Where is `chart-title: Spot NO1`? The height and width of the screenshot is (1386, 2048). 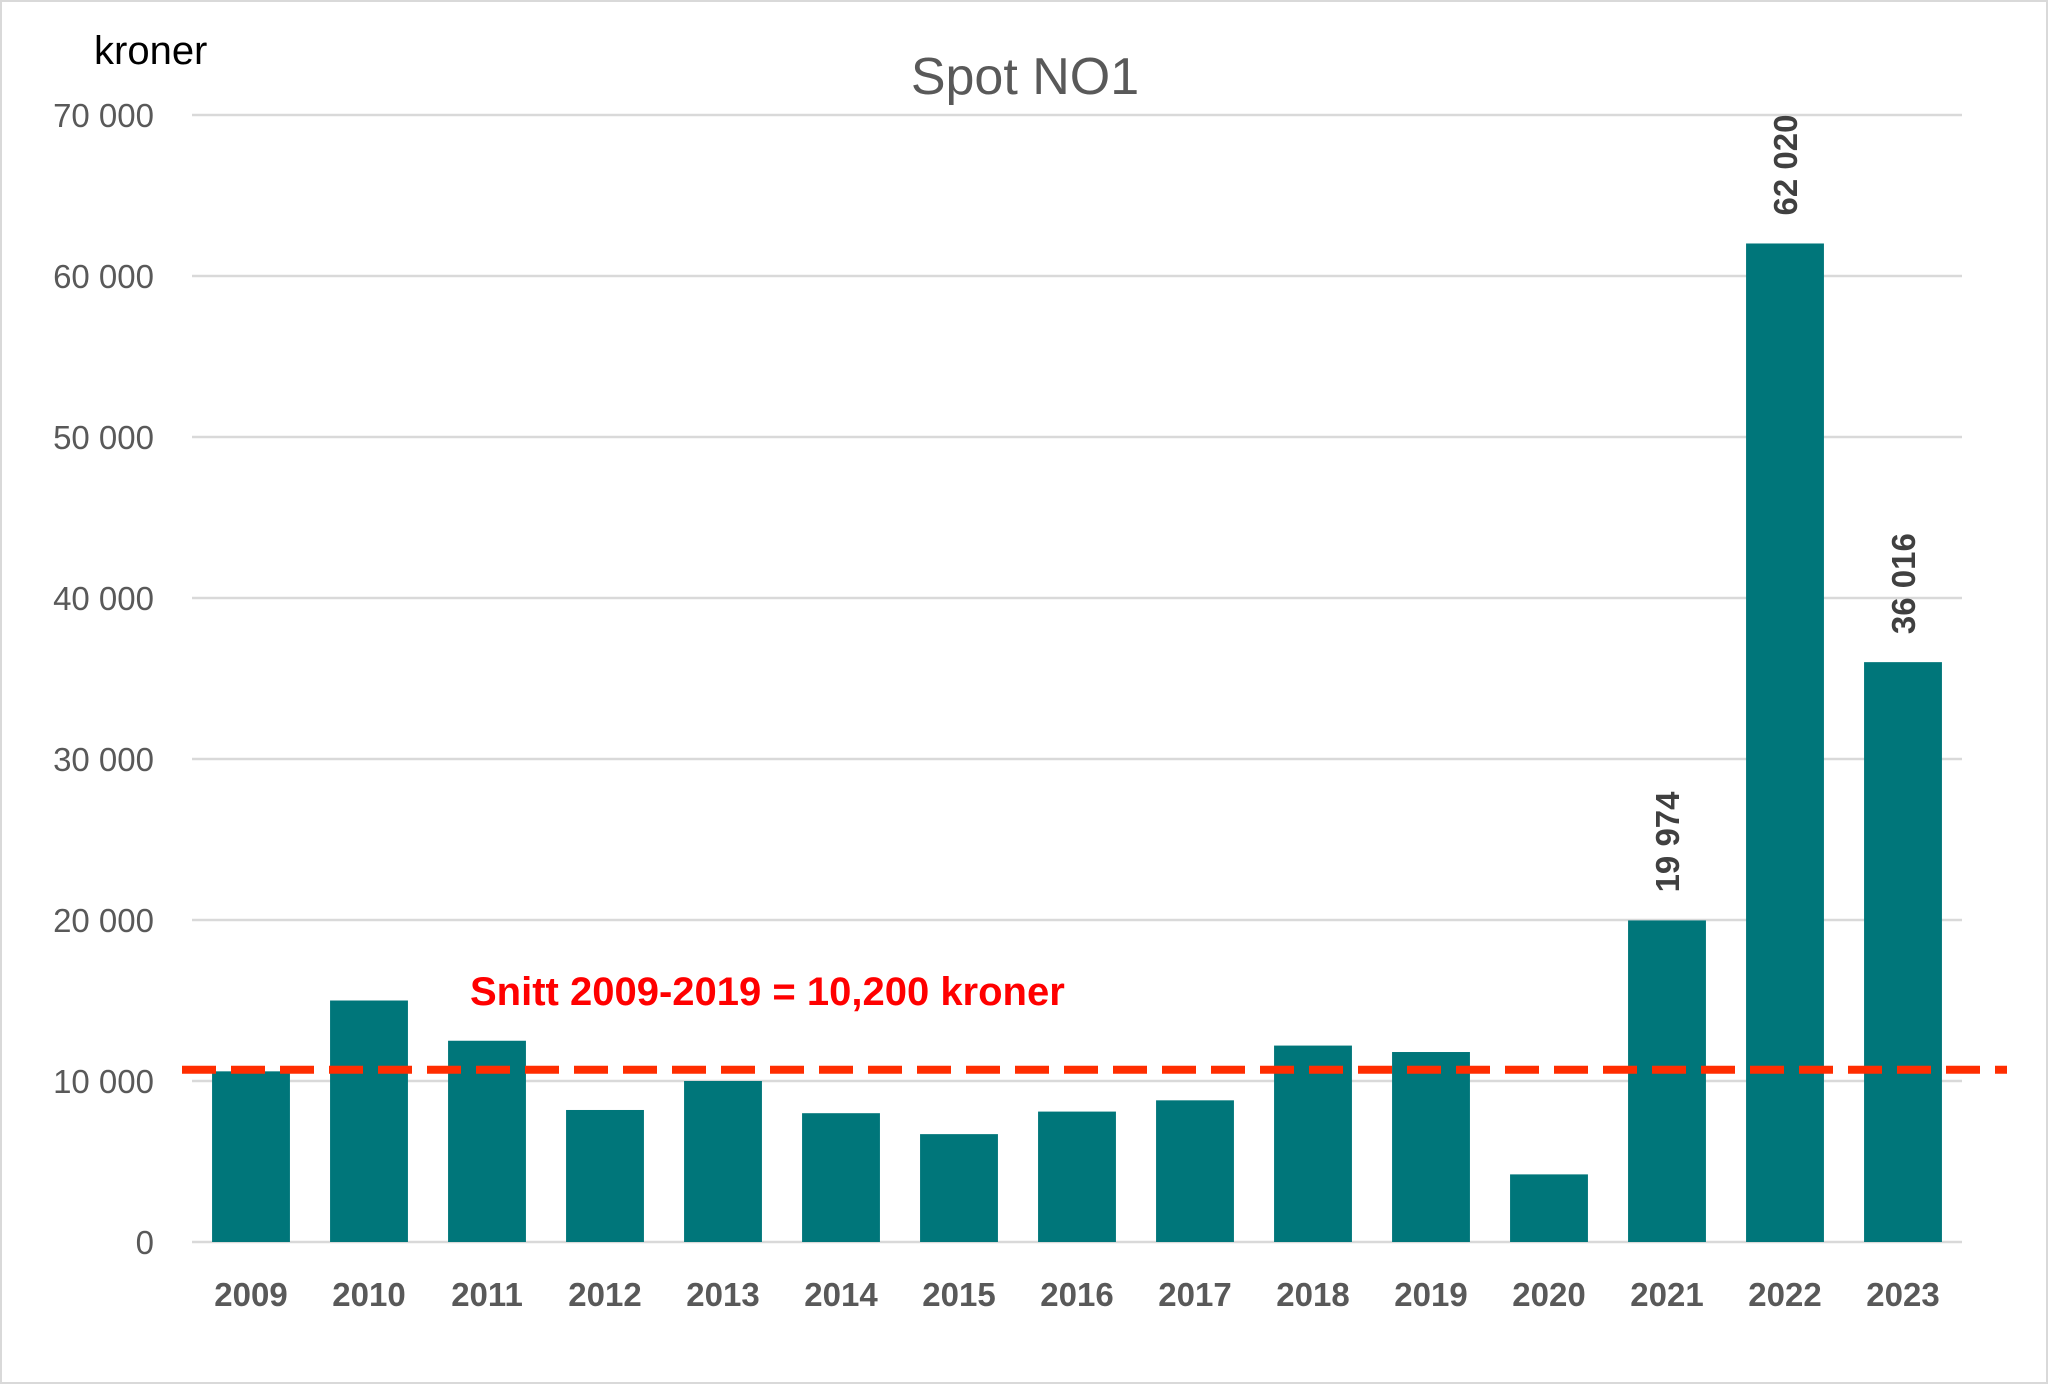 chart-title: Spot NO1 is located at coordinates (1025, 77).